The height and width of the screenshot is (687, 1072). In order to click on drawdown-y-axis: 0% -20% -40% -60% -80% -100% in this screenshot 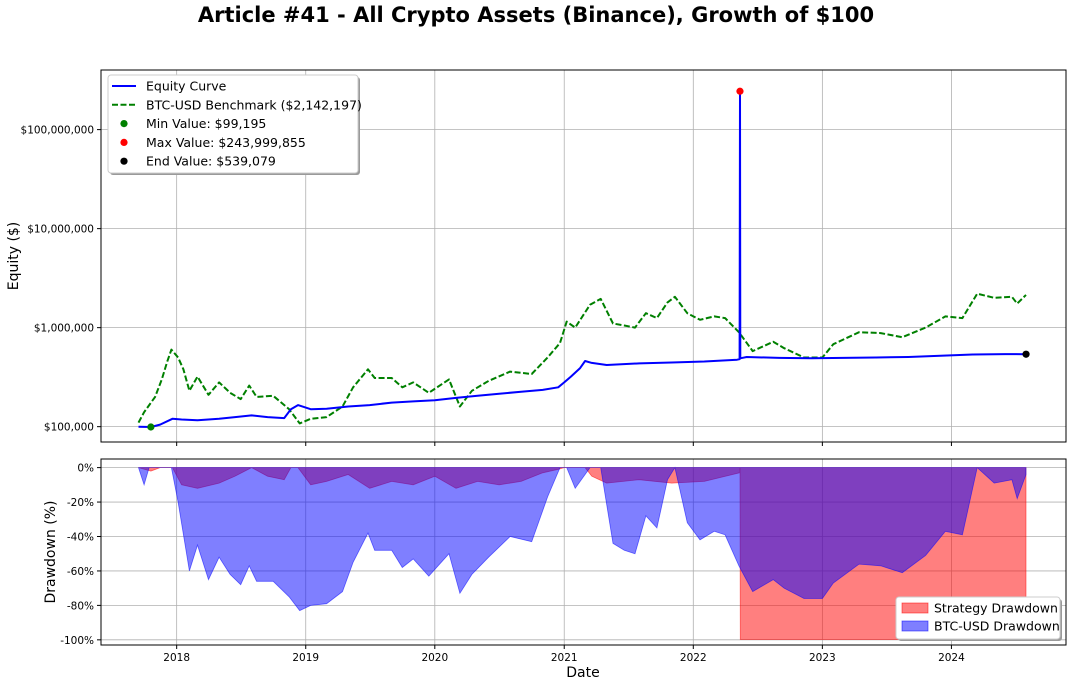, I will do `click(80, 555)`.